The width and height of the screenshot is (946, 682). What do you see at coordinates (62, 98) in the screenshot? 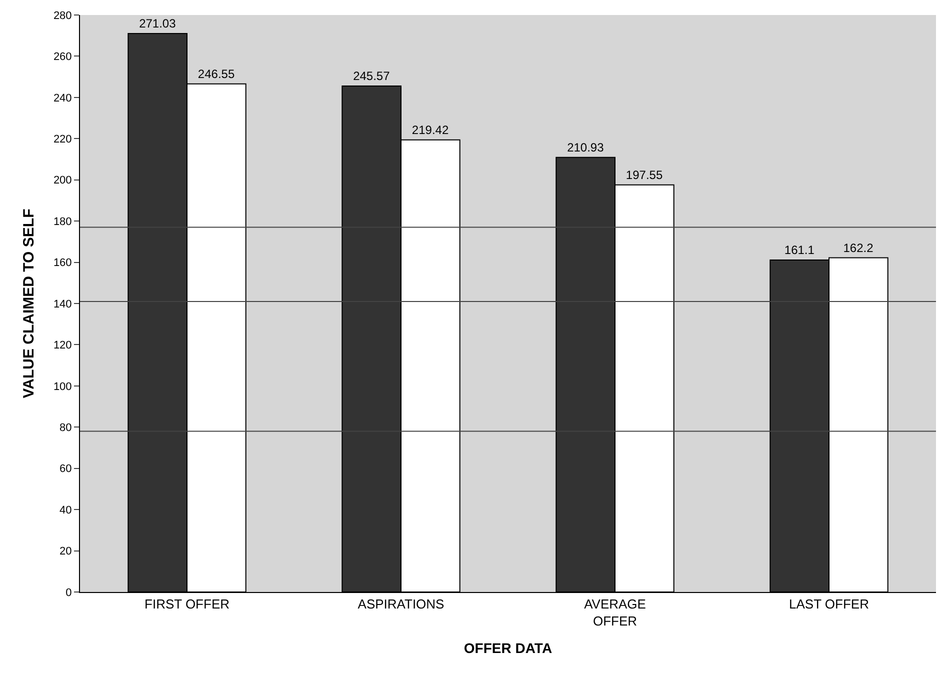
I see `y-tick-label: 240` at bounding box center [62, 98].